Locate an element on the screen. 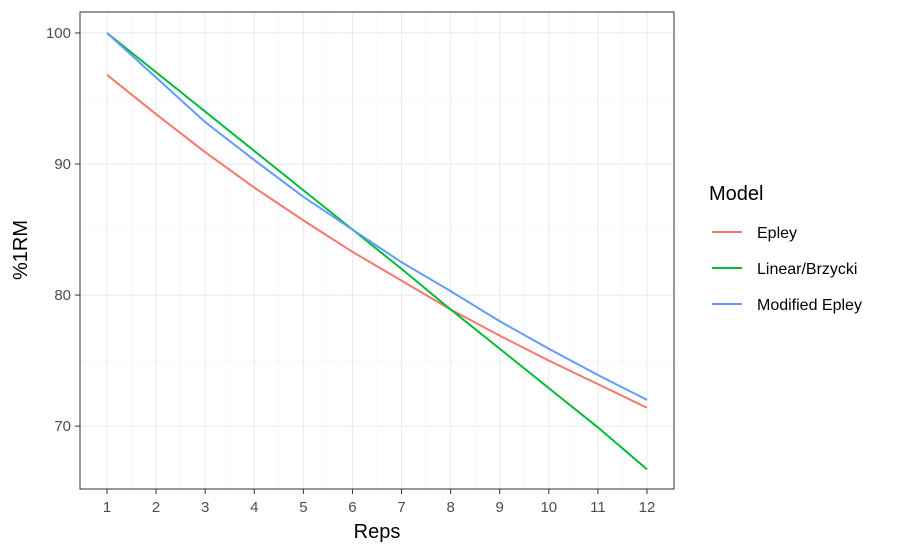  legend: Model Epley Linear/Brzycki Modified Epley is located at coordinates (785, 248).